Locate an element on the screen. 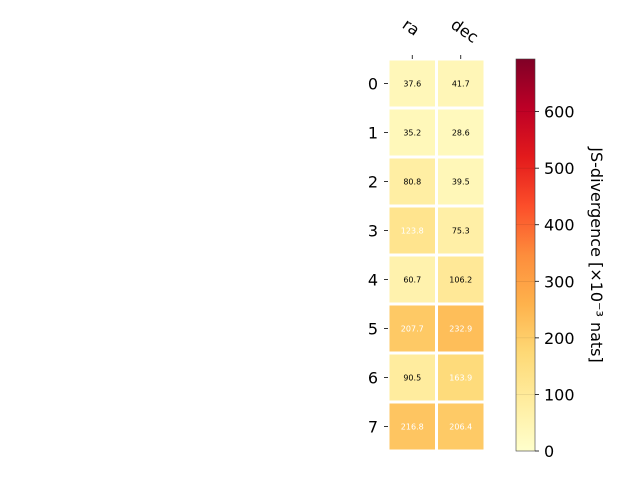 This screenshot has height=484, width=640. cell-value-label: 41.7 is located at coordinates (461, 84).